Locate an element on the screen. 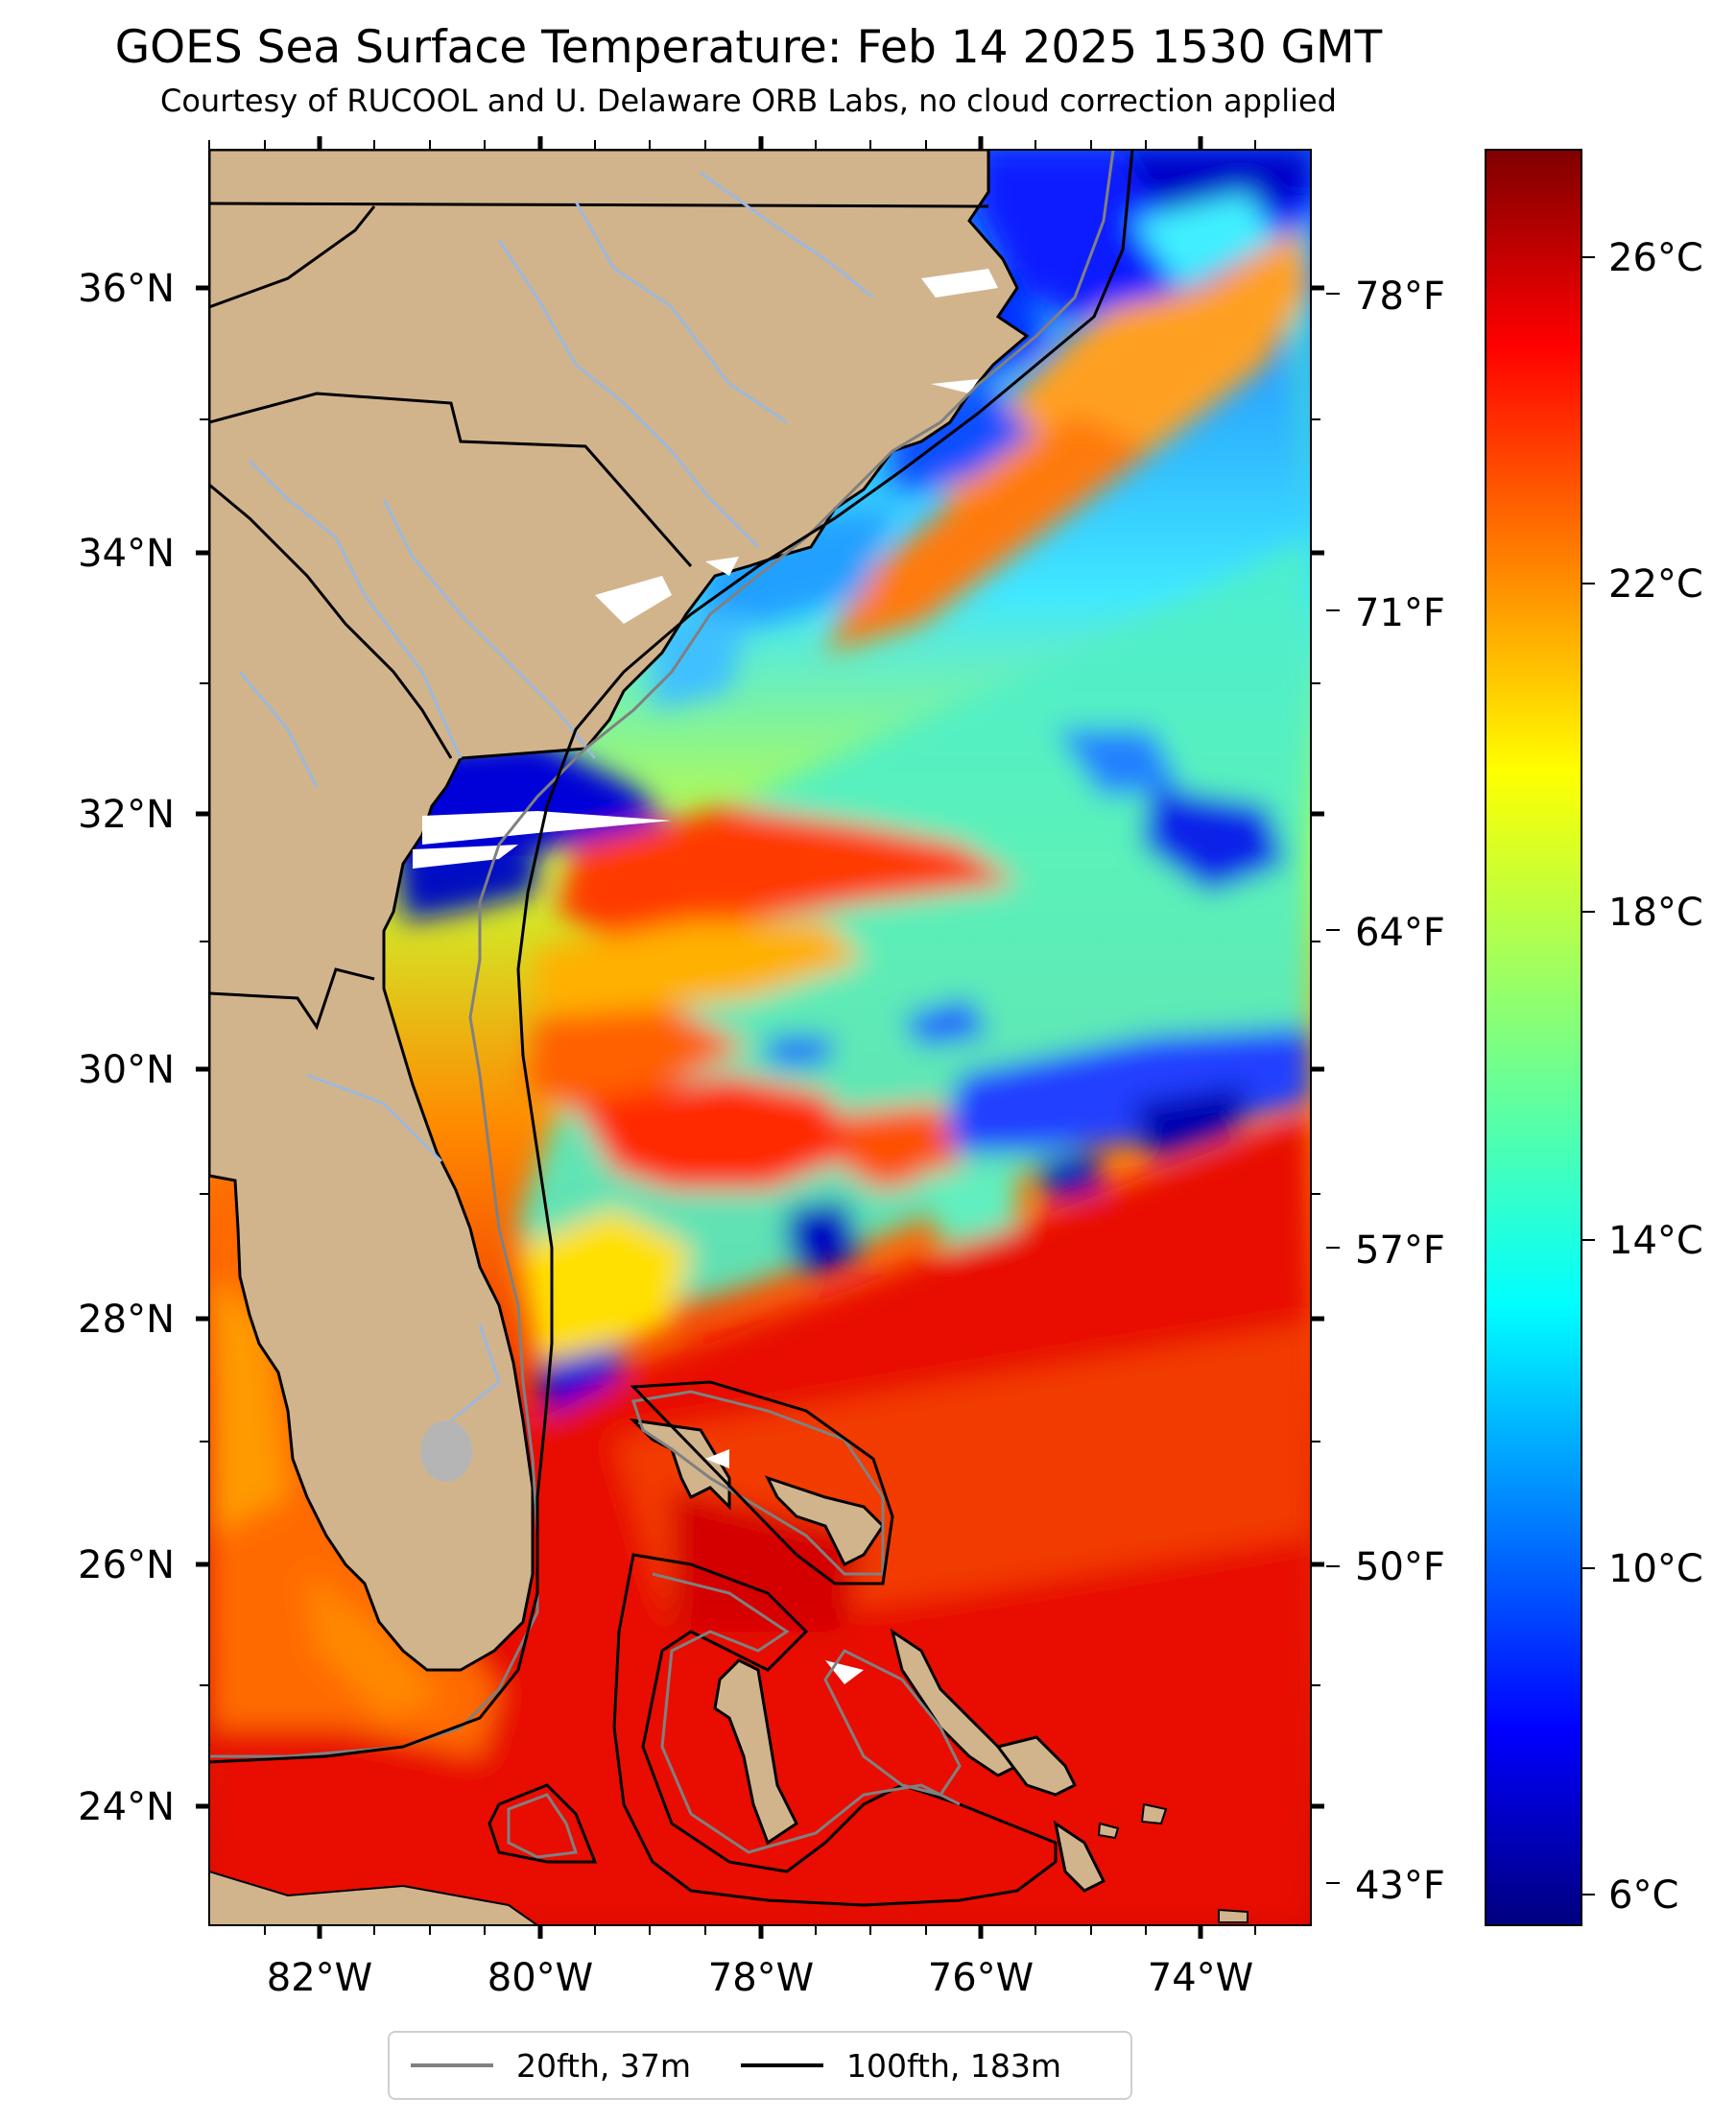 This screenshot has width=1736, height=2122. lat-labels: 36°N 34°N 32°N 30°N 28°N 26°N 24°N is located at coordinates (126, 1048).